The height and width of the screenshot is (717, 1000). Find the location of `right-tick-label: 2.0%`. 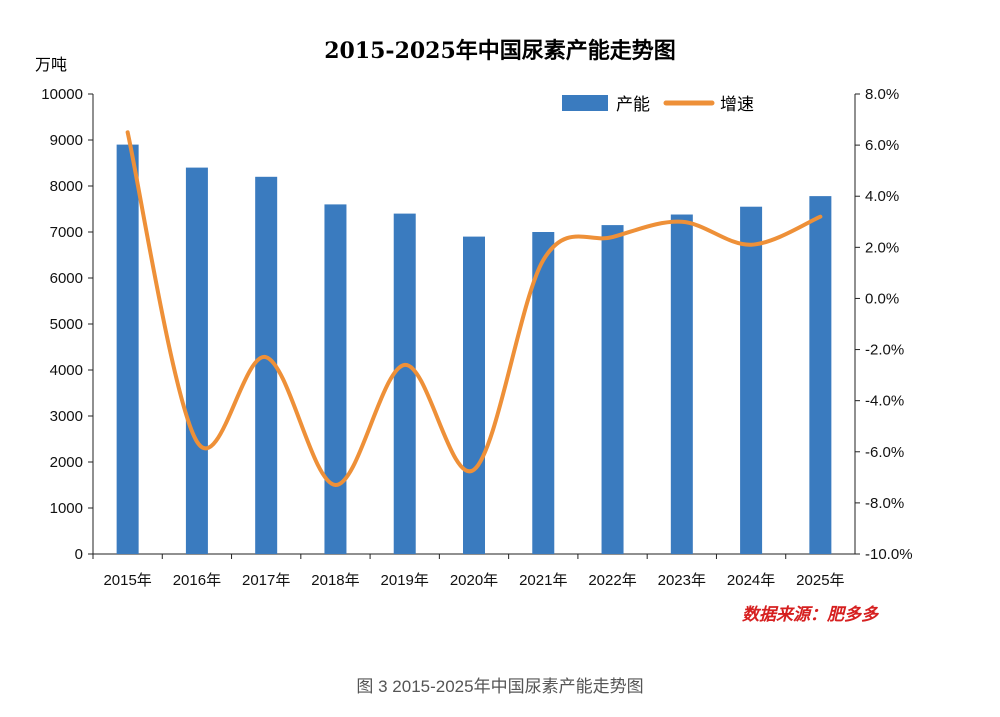

right-tick-label: 2.0% is located at coordinates (882, 247).